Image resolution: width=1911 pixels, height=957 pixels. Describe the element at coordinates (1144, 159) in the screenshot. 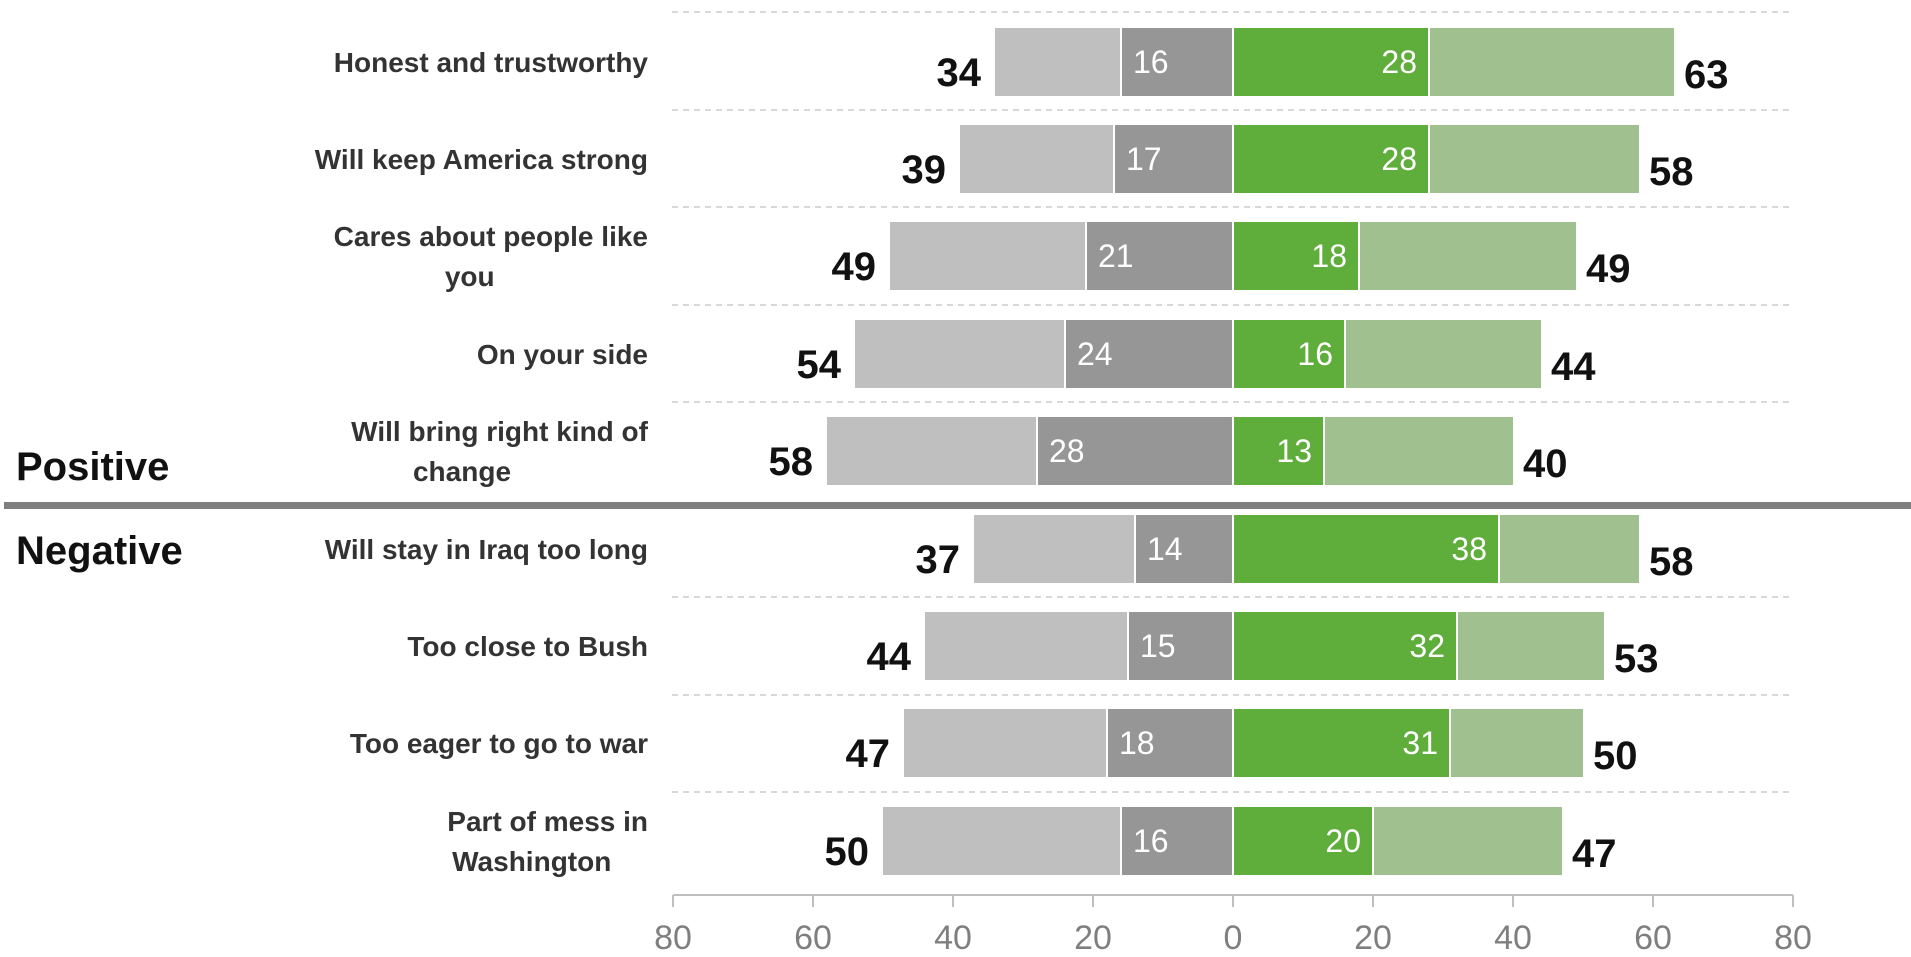

I see `data-label-left-strong: 17` at that location.